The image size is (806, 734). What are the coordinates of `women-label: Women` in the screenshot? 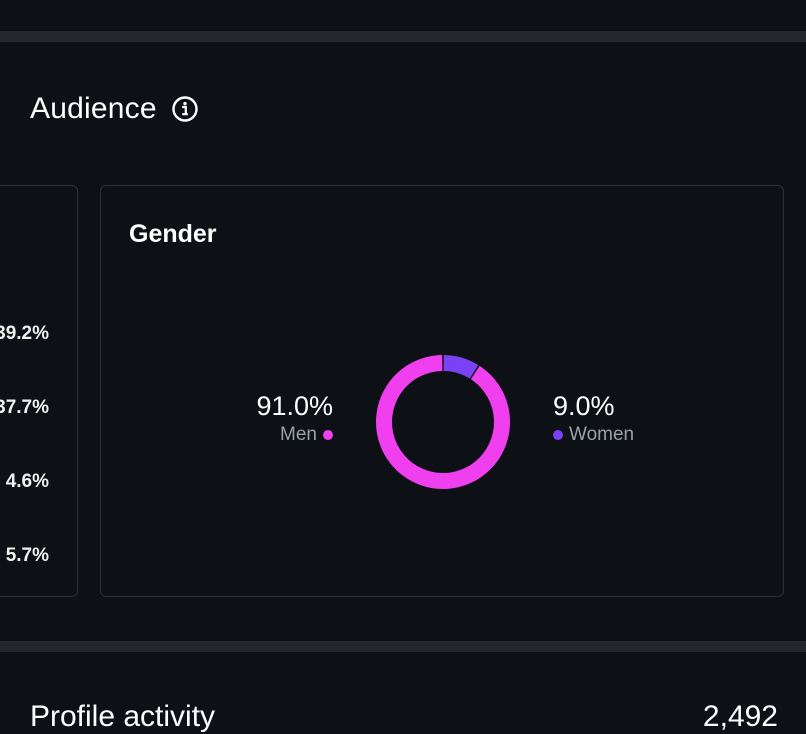 It's located at (602, 434).